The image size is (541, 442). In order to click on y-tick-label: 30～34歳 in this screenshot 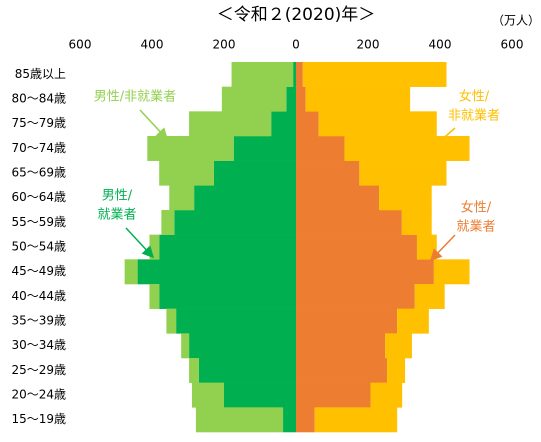, I will do `click(38, 345)`.